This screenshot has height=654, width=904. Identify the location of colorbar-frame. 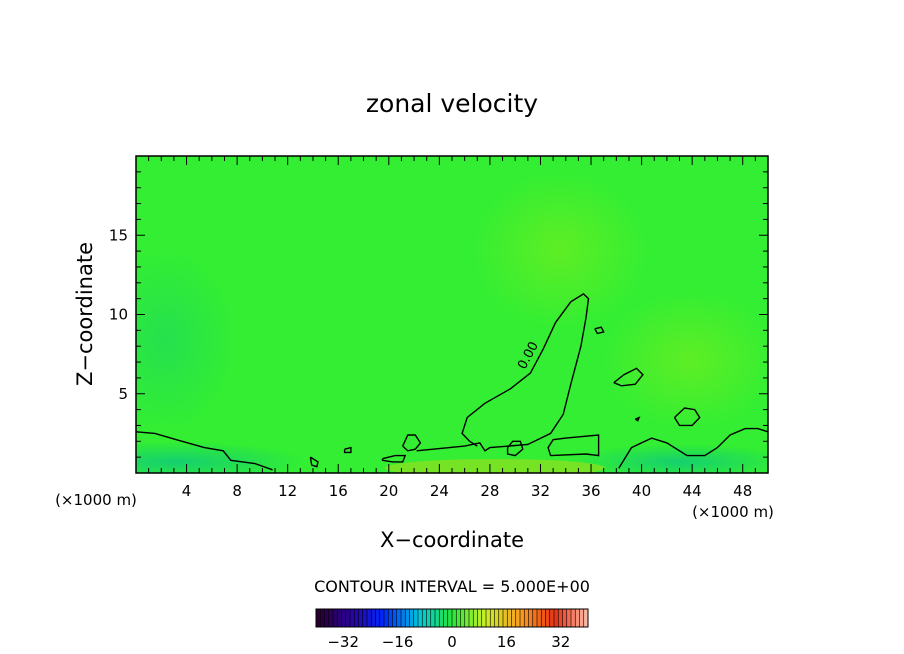
(452, 618).